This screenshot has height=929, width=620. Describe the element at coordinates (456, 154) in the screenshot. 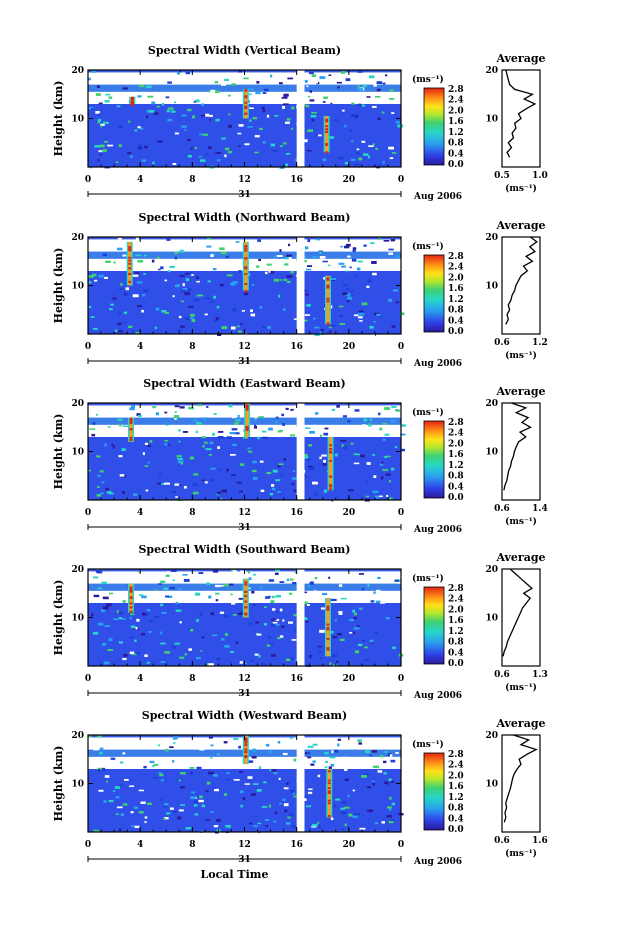

I see `colorbar-tick-label: 0.4` at that location.